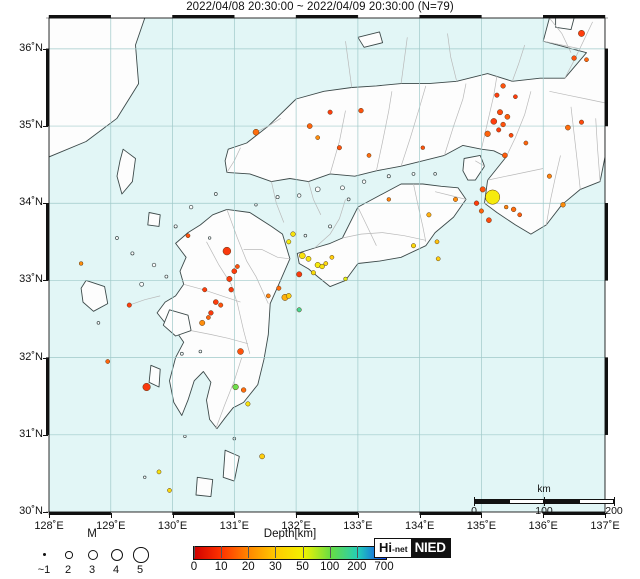 The width and height of the screenshot is (640, 579). What do you see at coordinates (31, 279) in the screenshot?
I see `lat-axis-label: 33˚N` at bounding box center [31, 279].